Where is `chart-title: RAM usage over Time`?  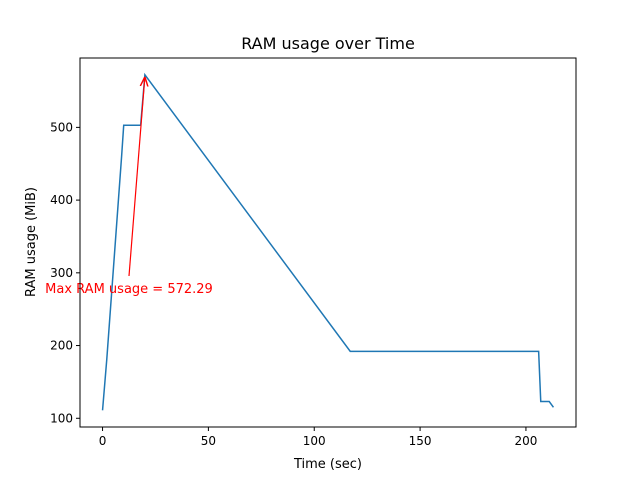
chart-title: RAM usage over Time is located at coordinates (328, 43).